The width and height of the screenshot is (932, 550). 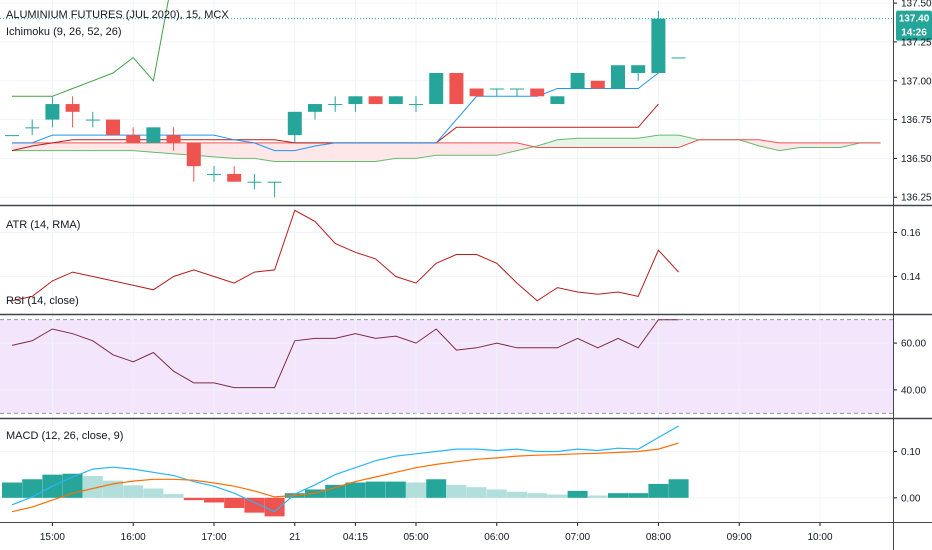 What do you see at coordinates (916, 159) in the screenshot?
I see `y-tick-label: 136.50` at bounding box center [916, 159].